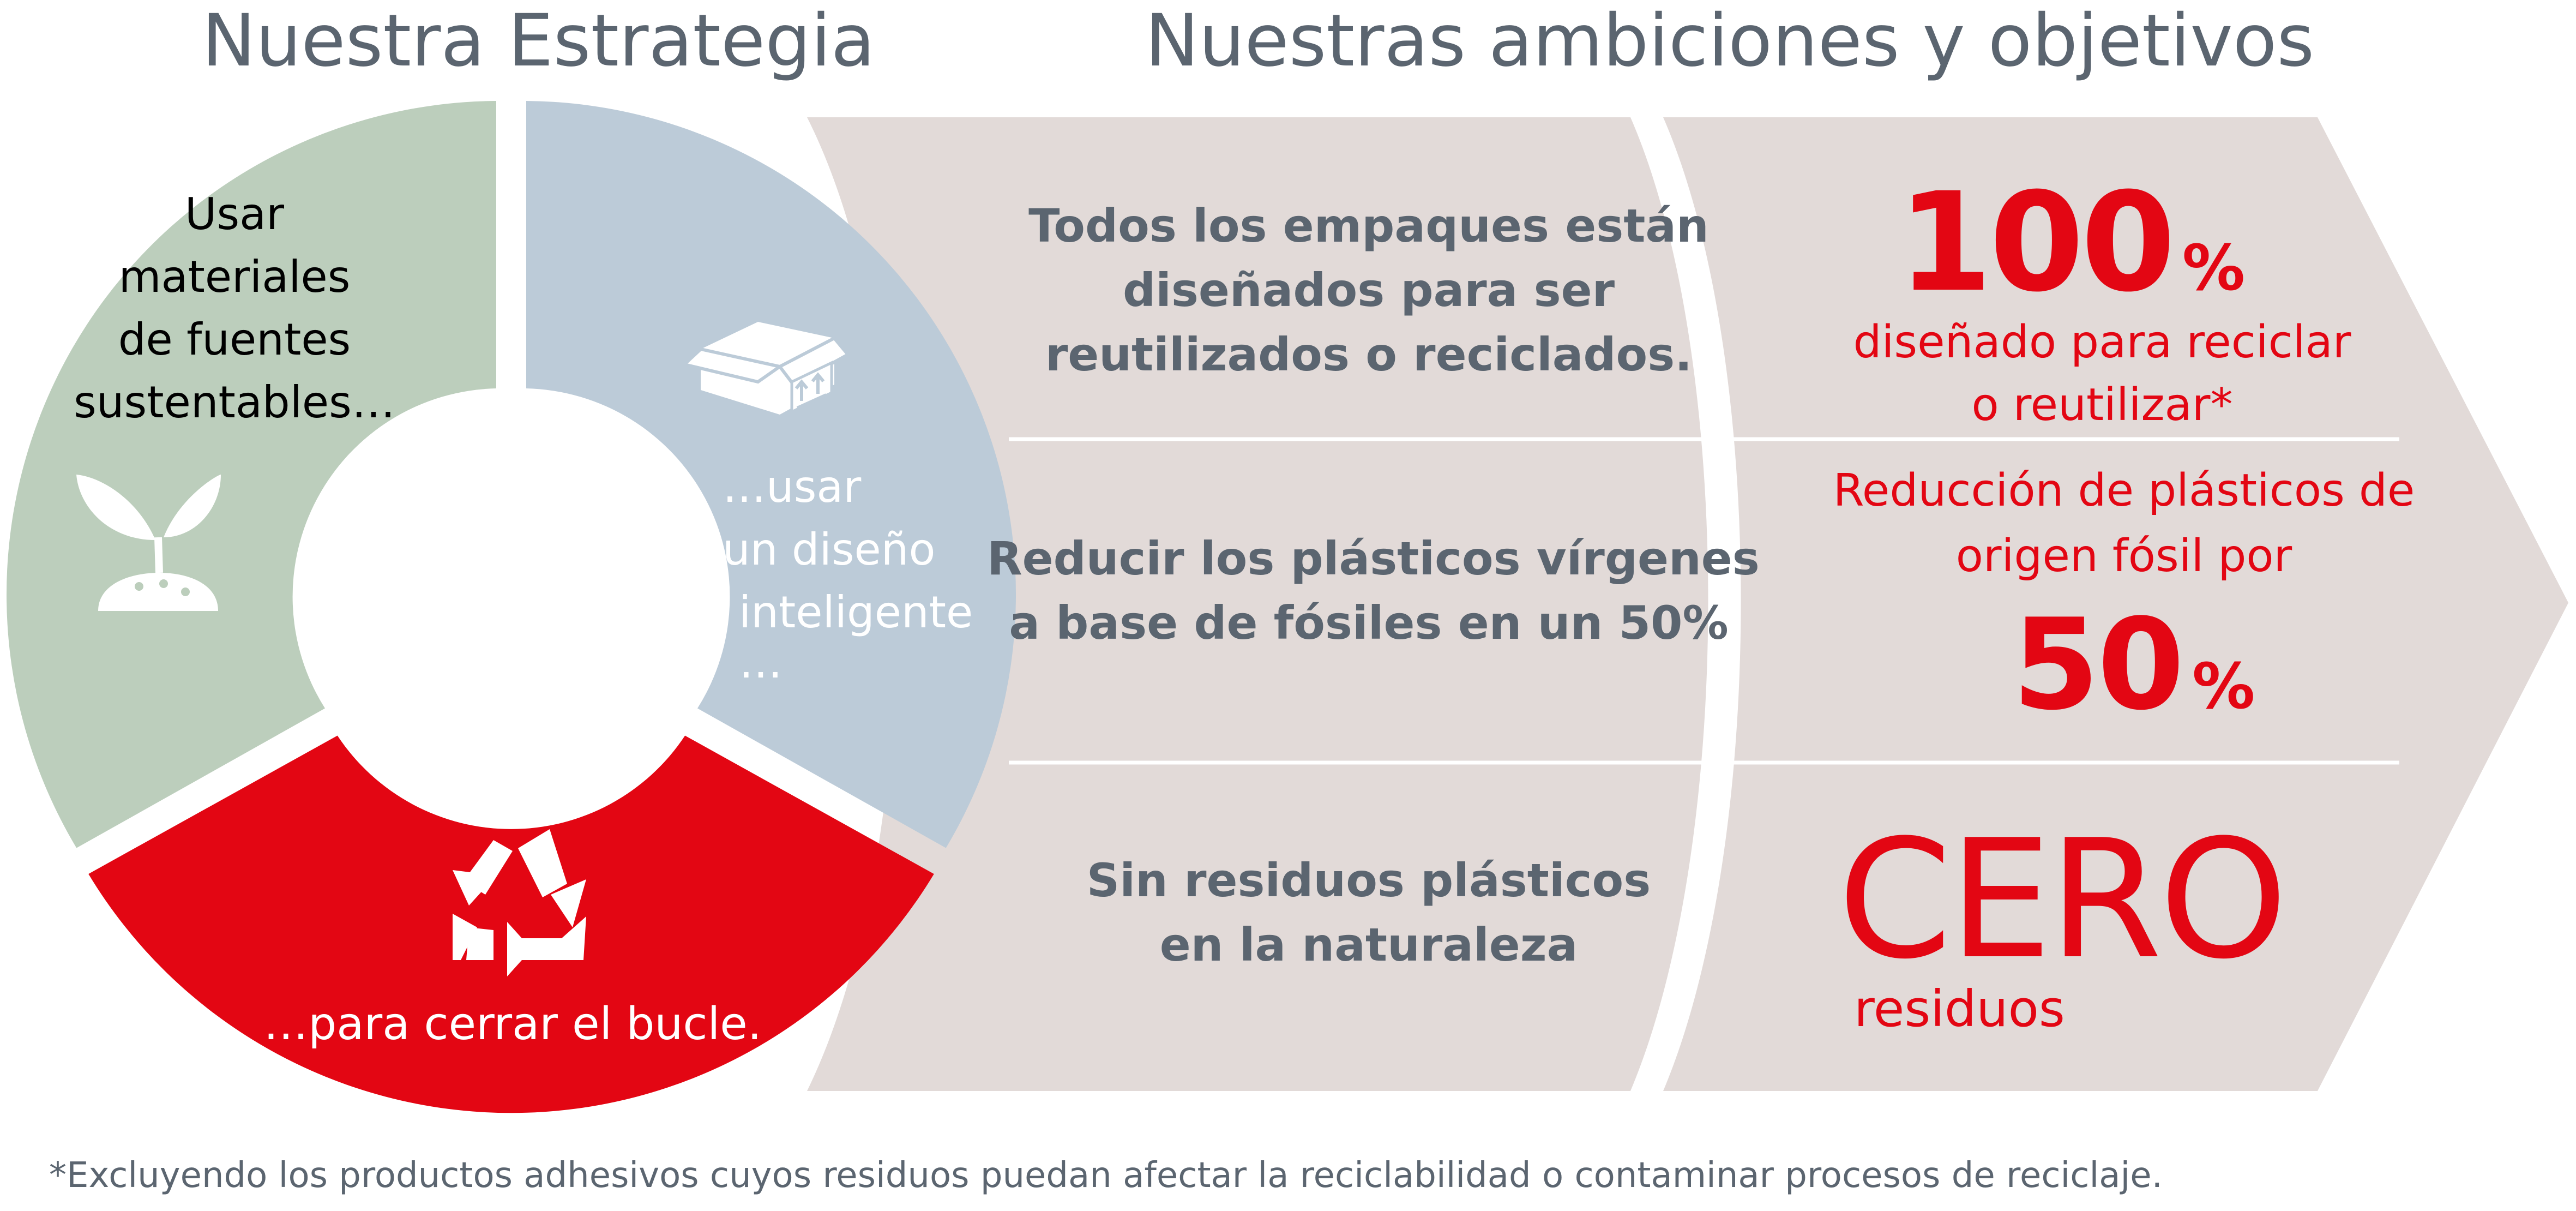 This screenshot has width=2576, height=1211. Describe the element at coordinates (1959, 1009) in the screenshot. I see `target-zero-sub: residuos` at that location.